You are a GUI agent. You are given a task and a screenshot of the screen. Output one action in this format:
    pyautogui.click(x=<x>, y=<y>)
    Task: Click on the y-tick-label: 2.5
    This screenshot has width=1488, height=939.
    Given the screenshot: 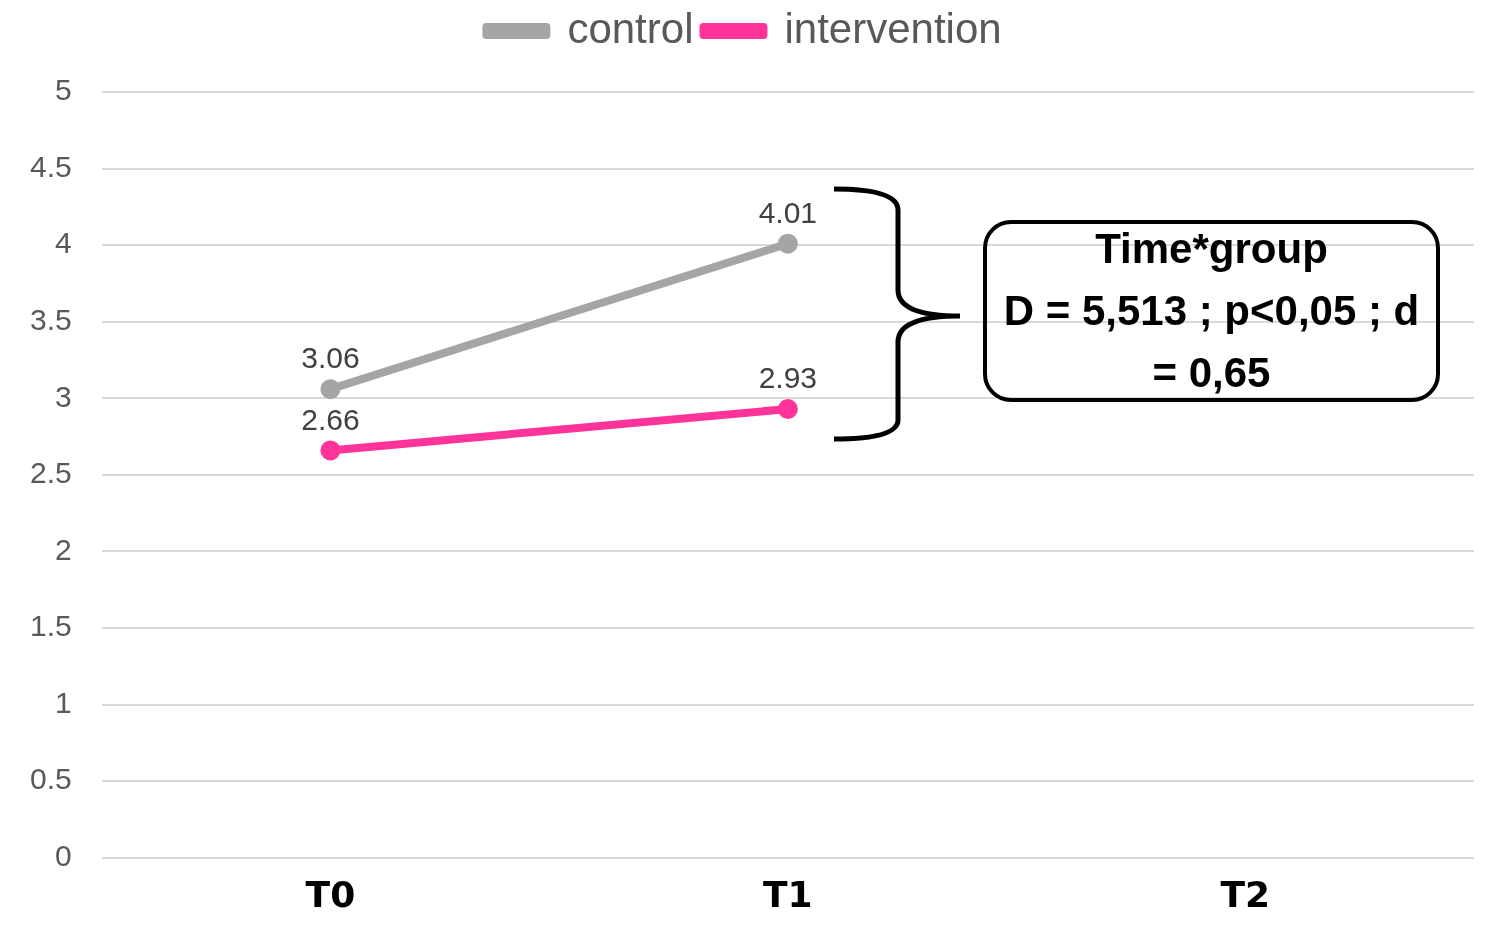 What is the action you would take?
    pyautogui.click(x=50, y=473)
    